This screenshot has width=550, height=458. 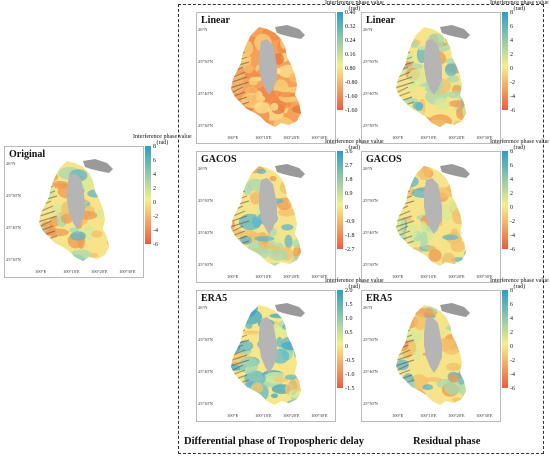 I want to click on colorbar-tick: -1.5, so click(x=350, y=389).